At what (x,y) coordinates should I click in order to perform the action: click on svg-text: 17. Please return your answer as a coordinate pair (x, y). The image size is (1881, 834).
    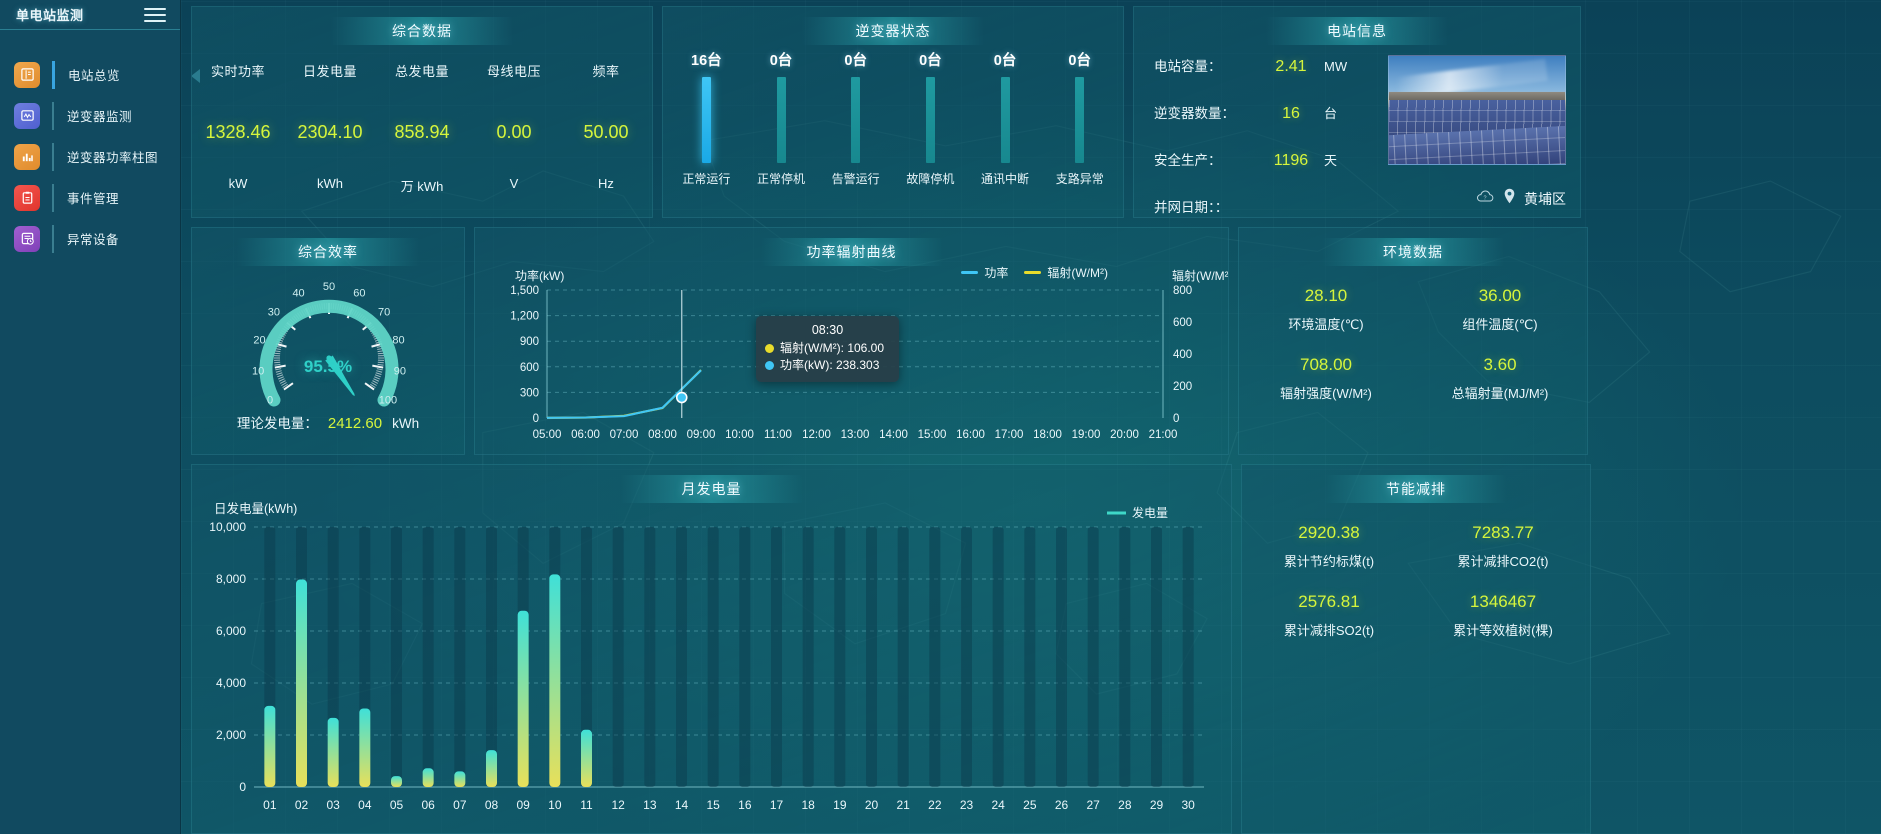
    Looking at the image, I should click on (777, 805).